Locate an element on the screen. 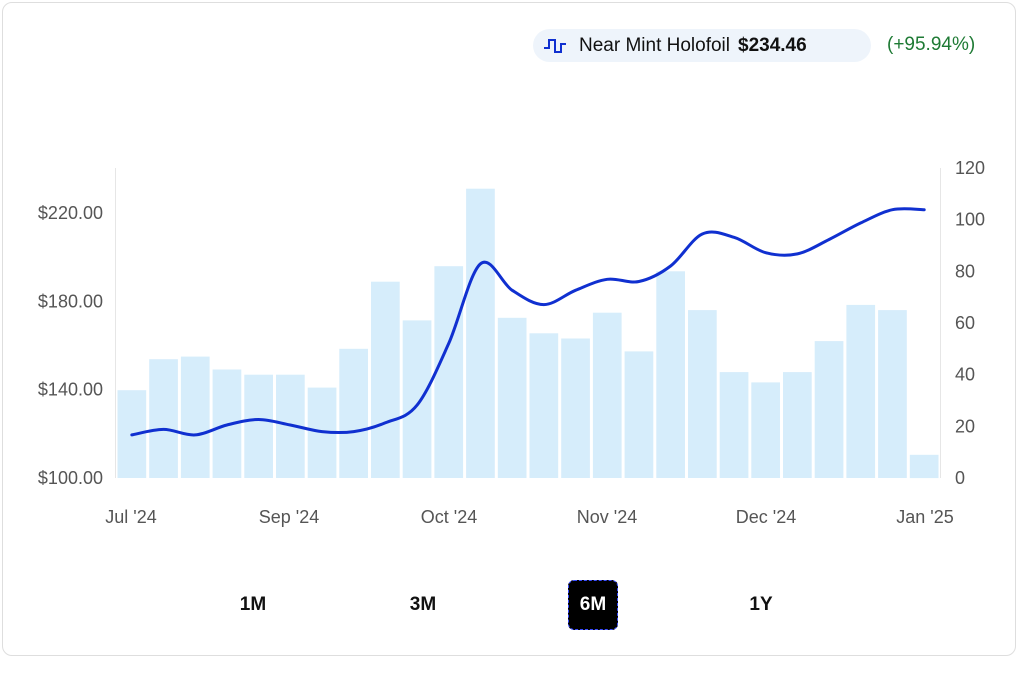  x-axis-tick-label: Jan '25 is located at coordinates (924, 517).